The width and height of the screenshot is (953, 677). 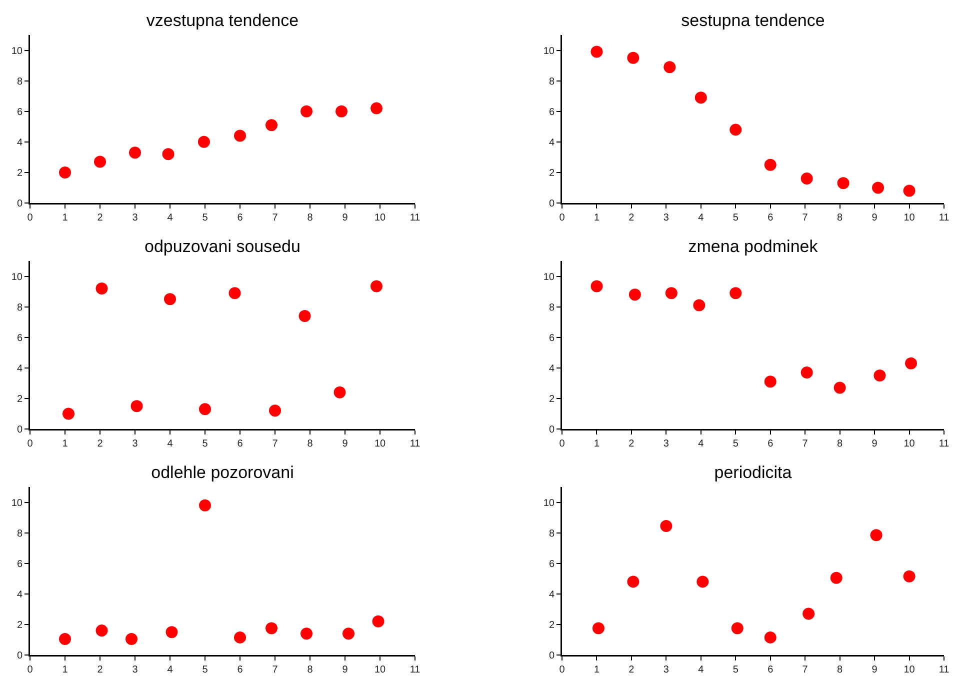 What do you see at coordinates (222, 20) in the screenshot?
I see `chart-title: vzestupna tendence` at bounding box center [222, 20].